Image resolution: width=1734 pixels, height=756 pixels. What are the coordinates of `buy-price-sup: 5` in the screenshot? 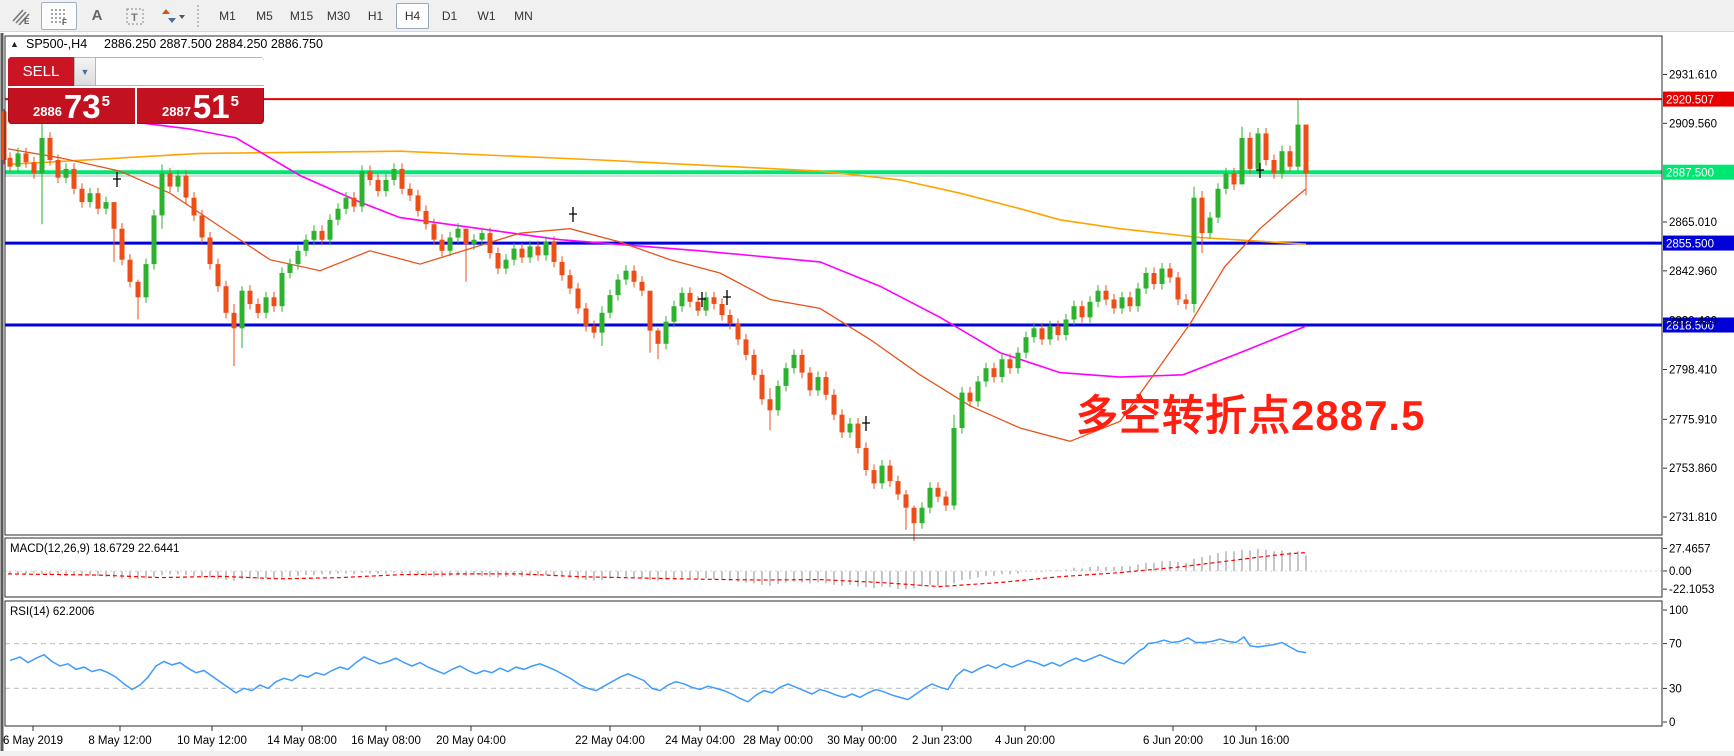 It's located at (234, 101).